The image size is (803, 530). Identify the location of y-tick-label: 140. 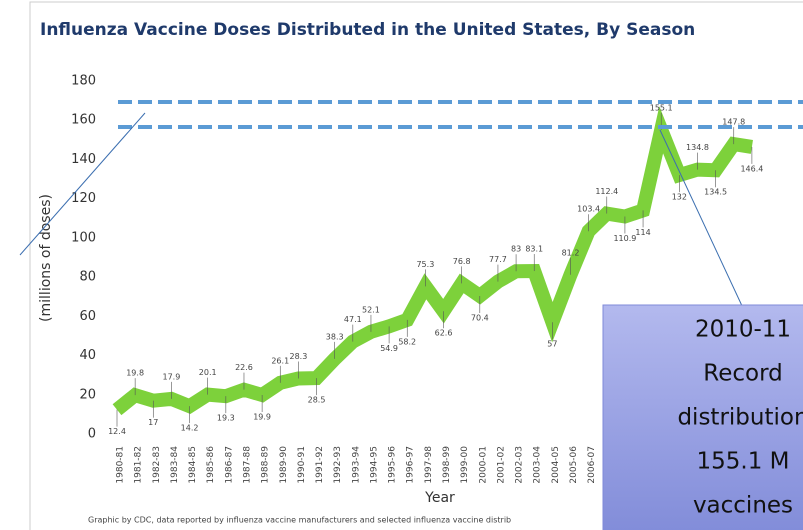
(83, 159).